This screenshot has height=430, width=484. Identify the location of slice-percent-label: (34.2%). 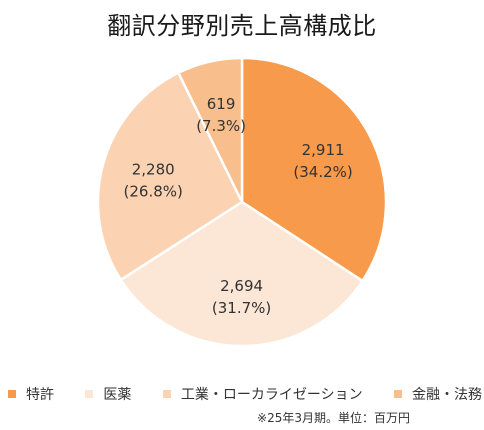
(322, 172).